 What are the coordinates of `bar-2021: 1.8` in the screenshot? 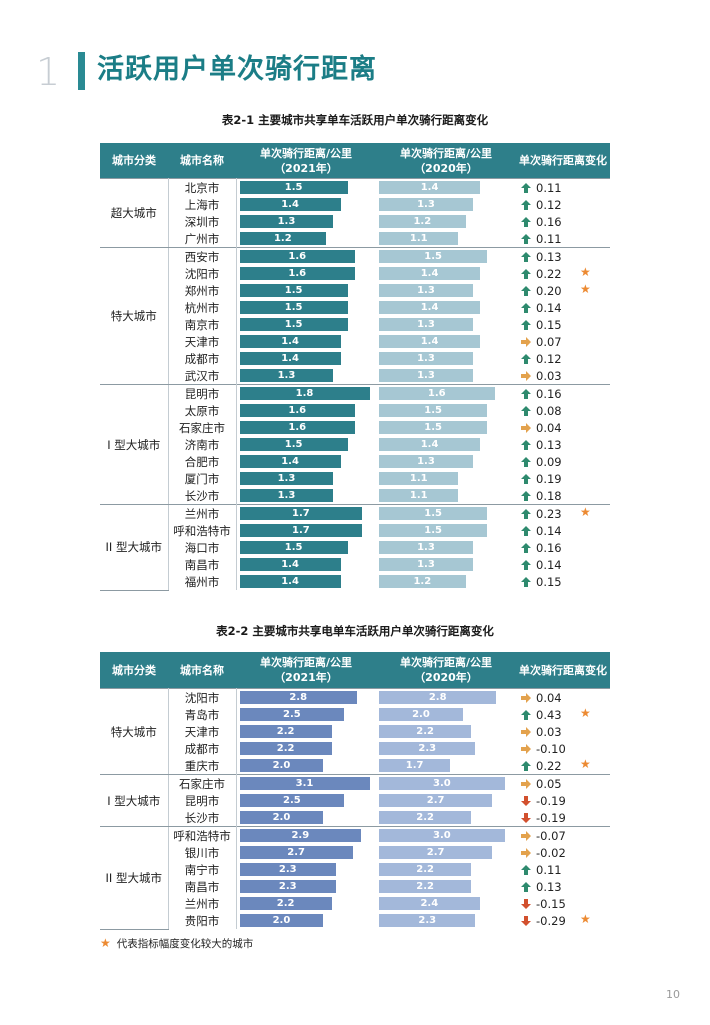 It's located at (304, 393).